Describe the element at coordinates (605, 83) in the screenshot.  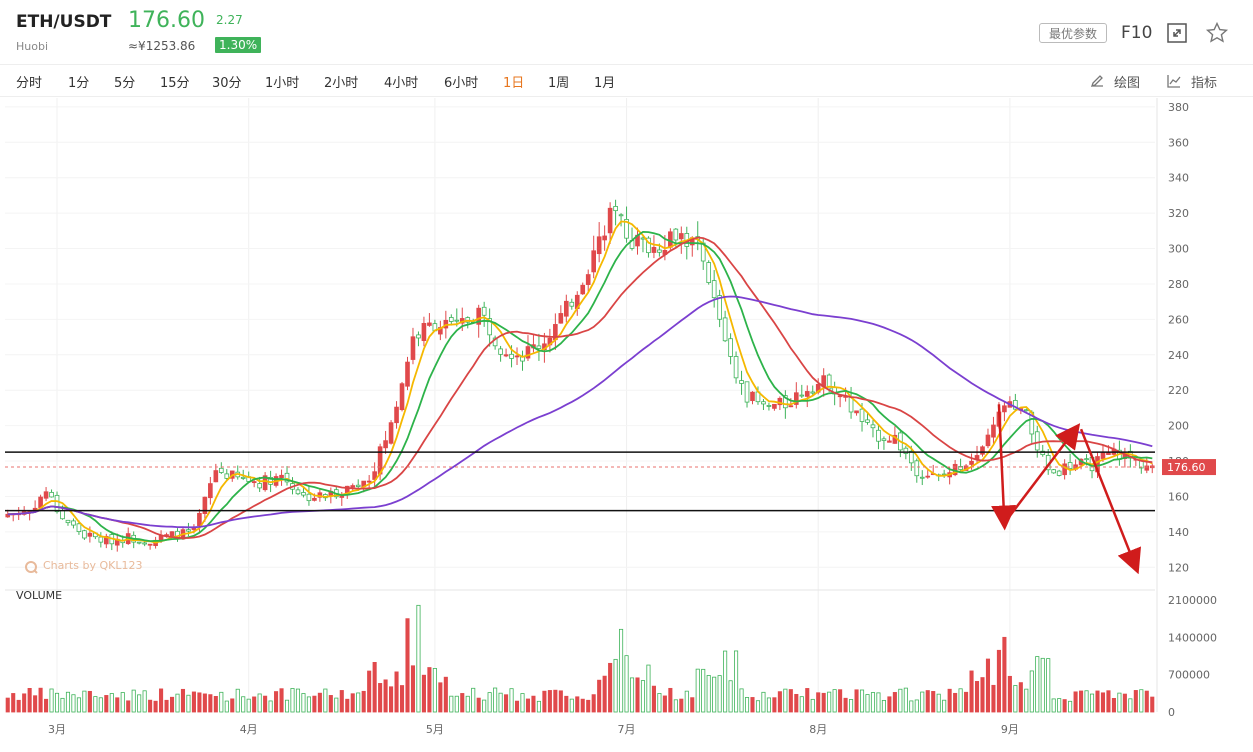
I see `tf-1mo: 1月` at that location.